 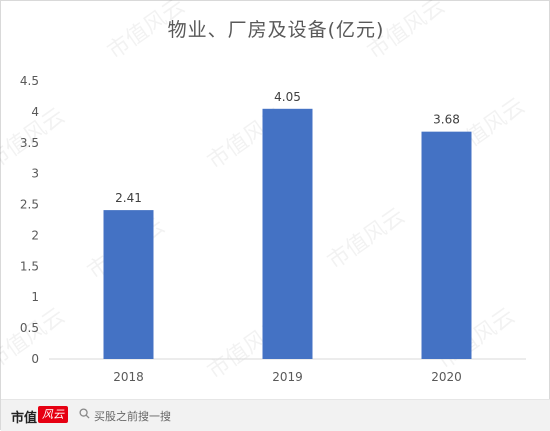 I want to click on data-label: 4.05, so click(x=287, y=97).